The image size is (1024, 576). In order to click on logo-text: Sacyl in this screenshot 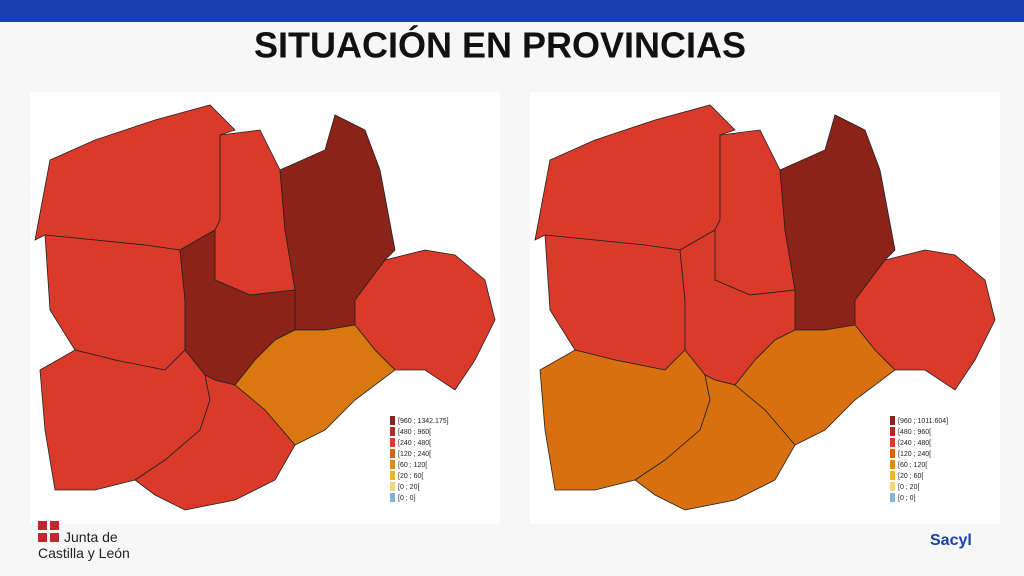, I will do `click(951, 540)`.